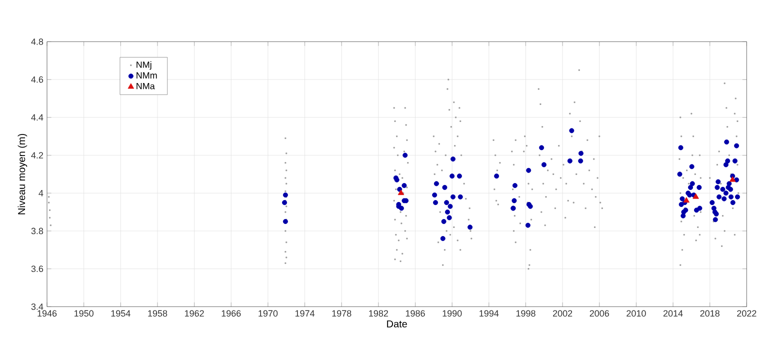 The width and height of the screenshot is (782, 350). I want to click on x-tick-label: 1994, so click(489, 313).